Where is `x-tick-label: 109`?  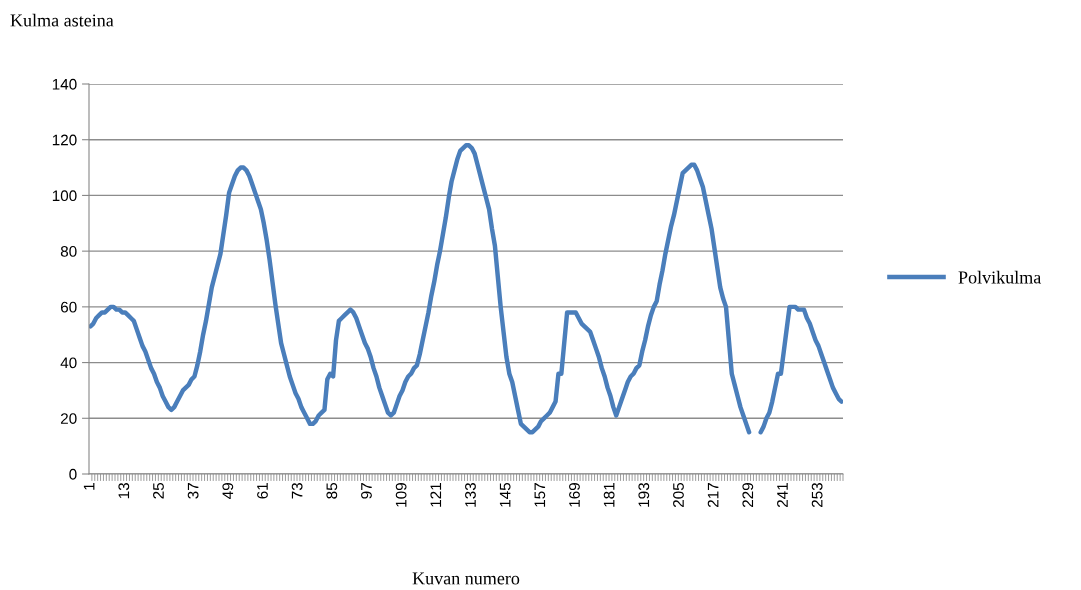
x-tick-label: 109 is located at coordinates (401, 495).